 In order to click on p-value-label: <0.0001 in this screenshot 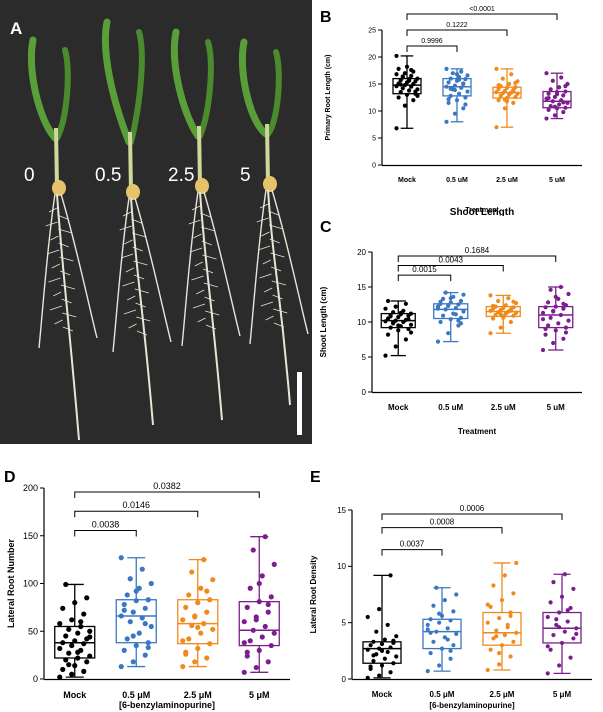, I will do `click(482, 9)`.